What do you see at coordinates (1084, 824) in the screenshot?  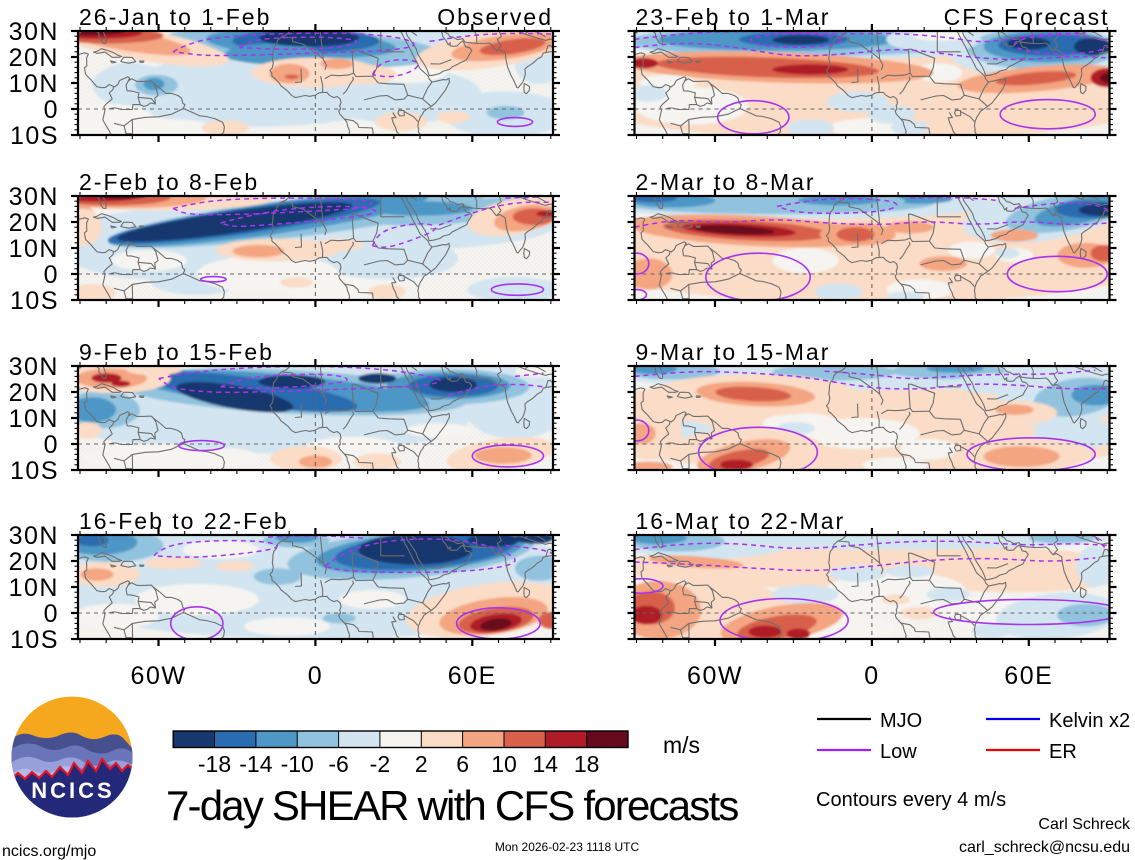 I see `svg-text: Carl Schreck` at bounding box center [1084, 824].